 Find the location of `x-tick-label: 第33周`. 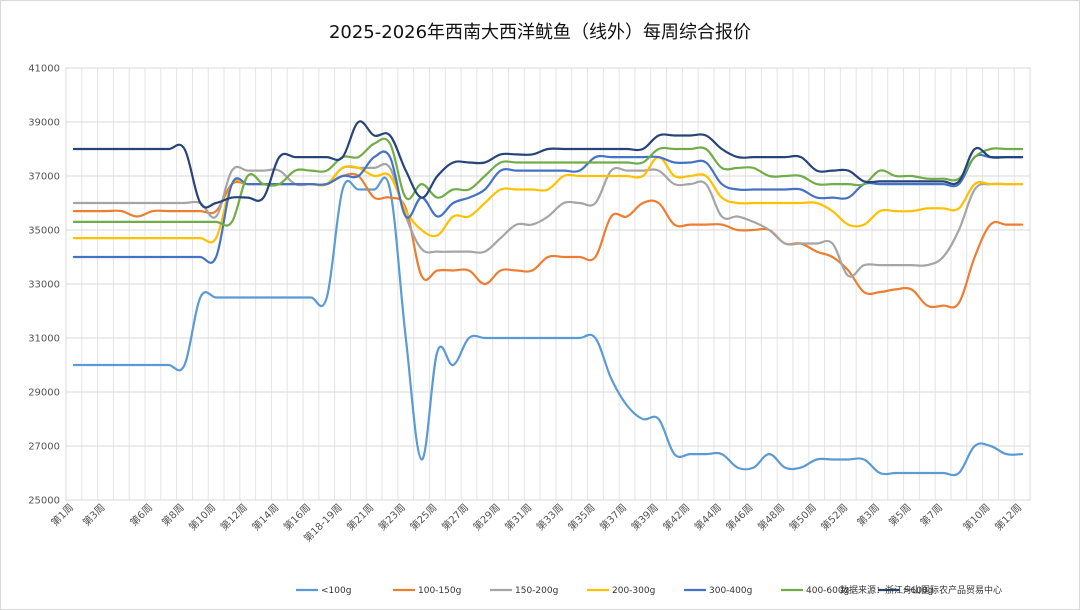

x-tick-label: 第33周 is located at coordinates (550, 517).